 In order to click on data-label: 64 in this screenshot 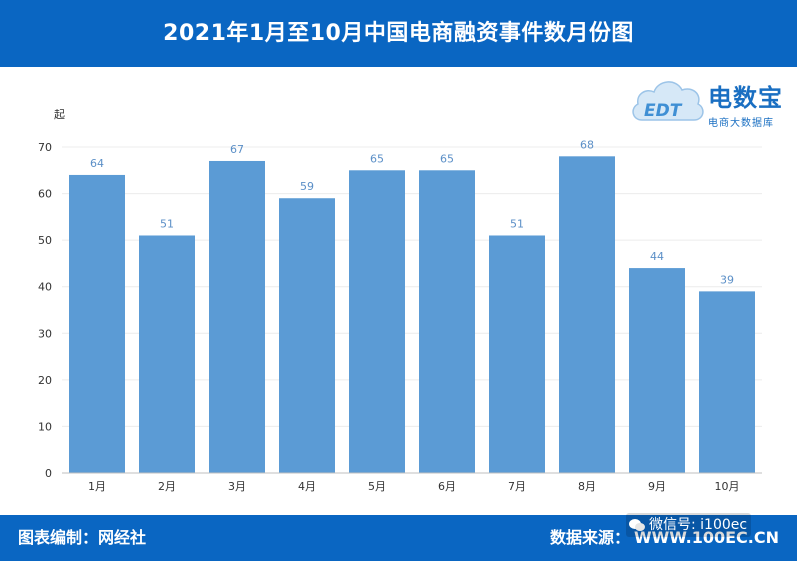, I will do `click(97, 163)`.